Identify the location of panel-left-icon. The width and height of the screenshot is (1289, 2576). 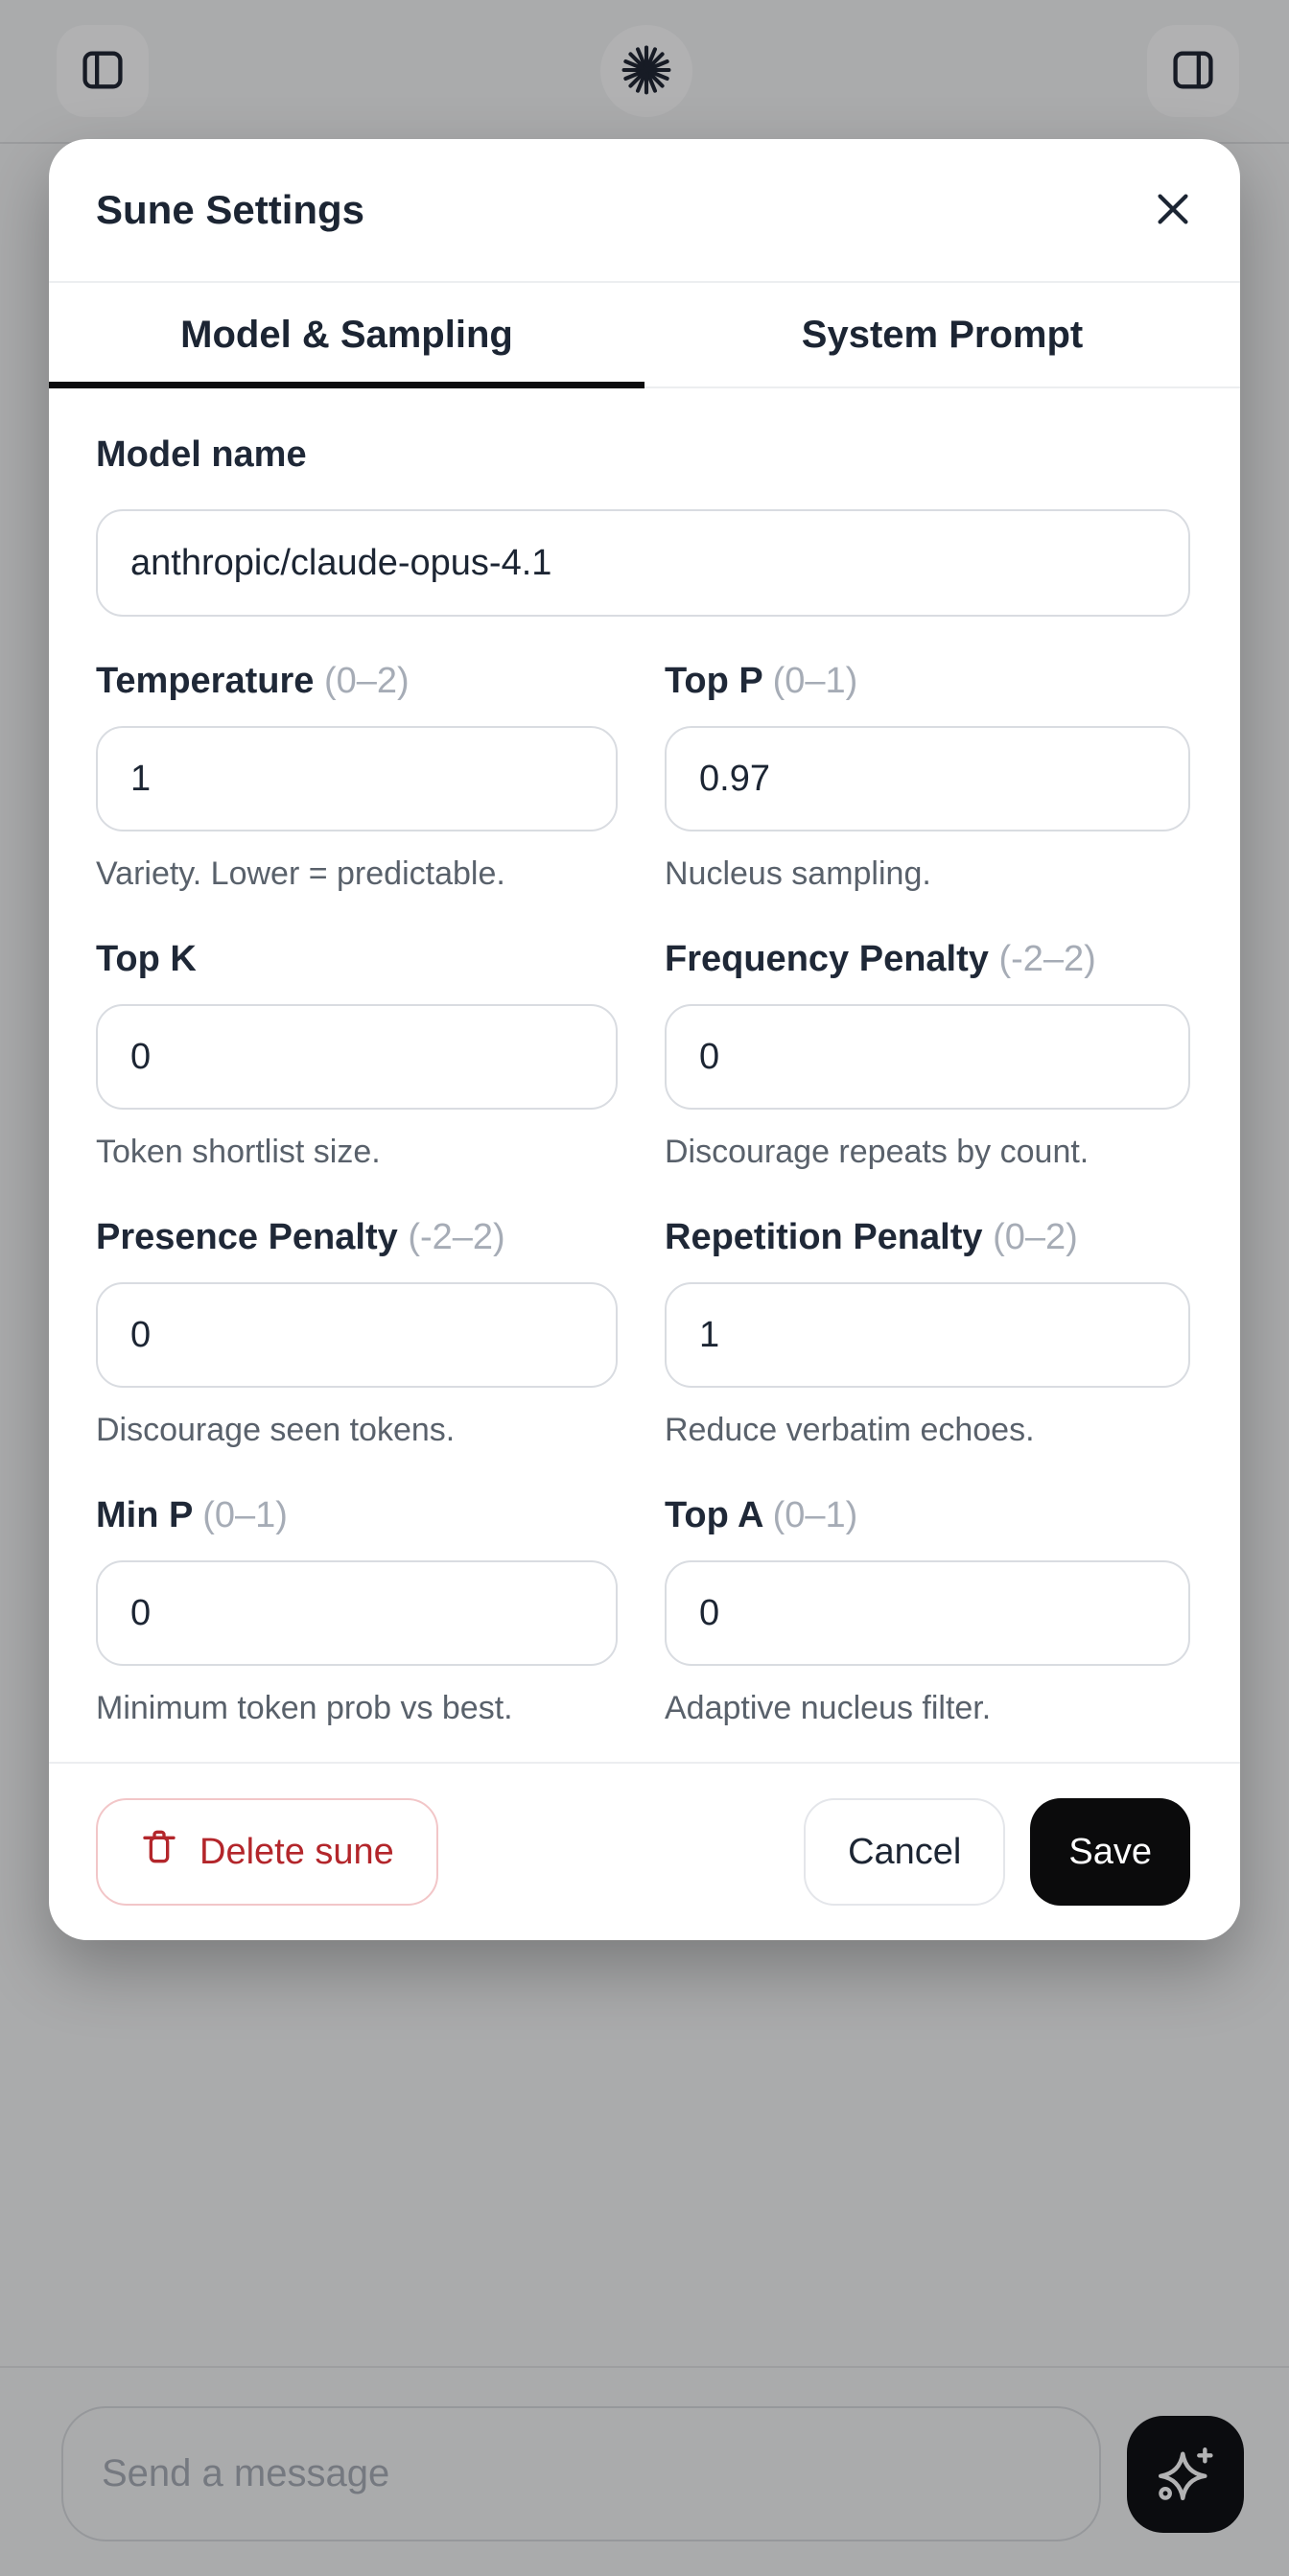
(103, 71).